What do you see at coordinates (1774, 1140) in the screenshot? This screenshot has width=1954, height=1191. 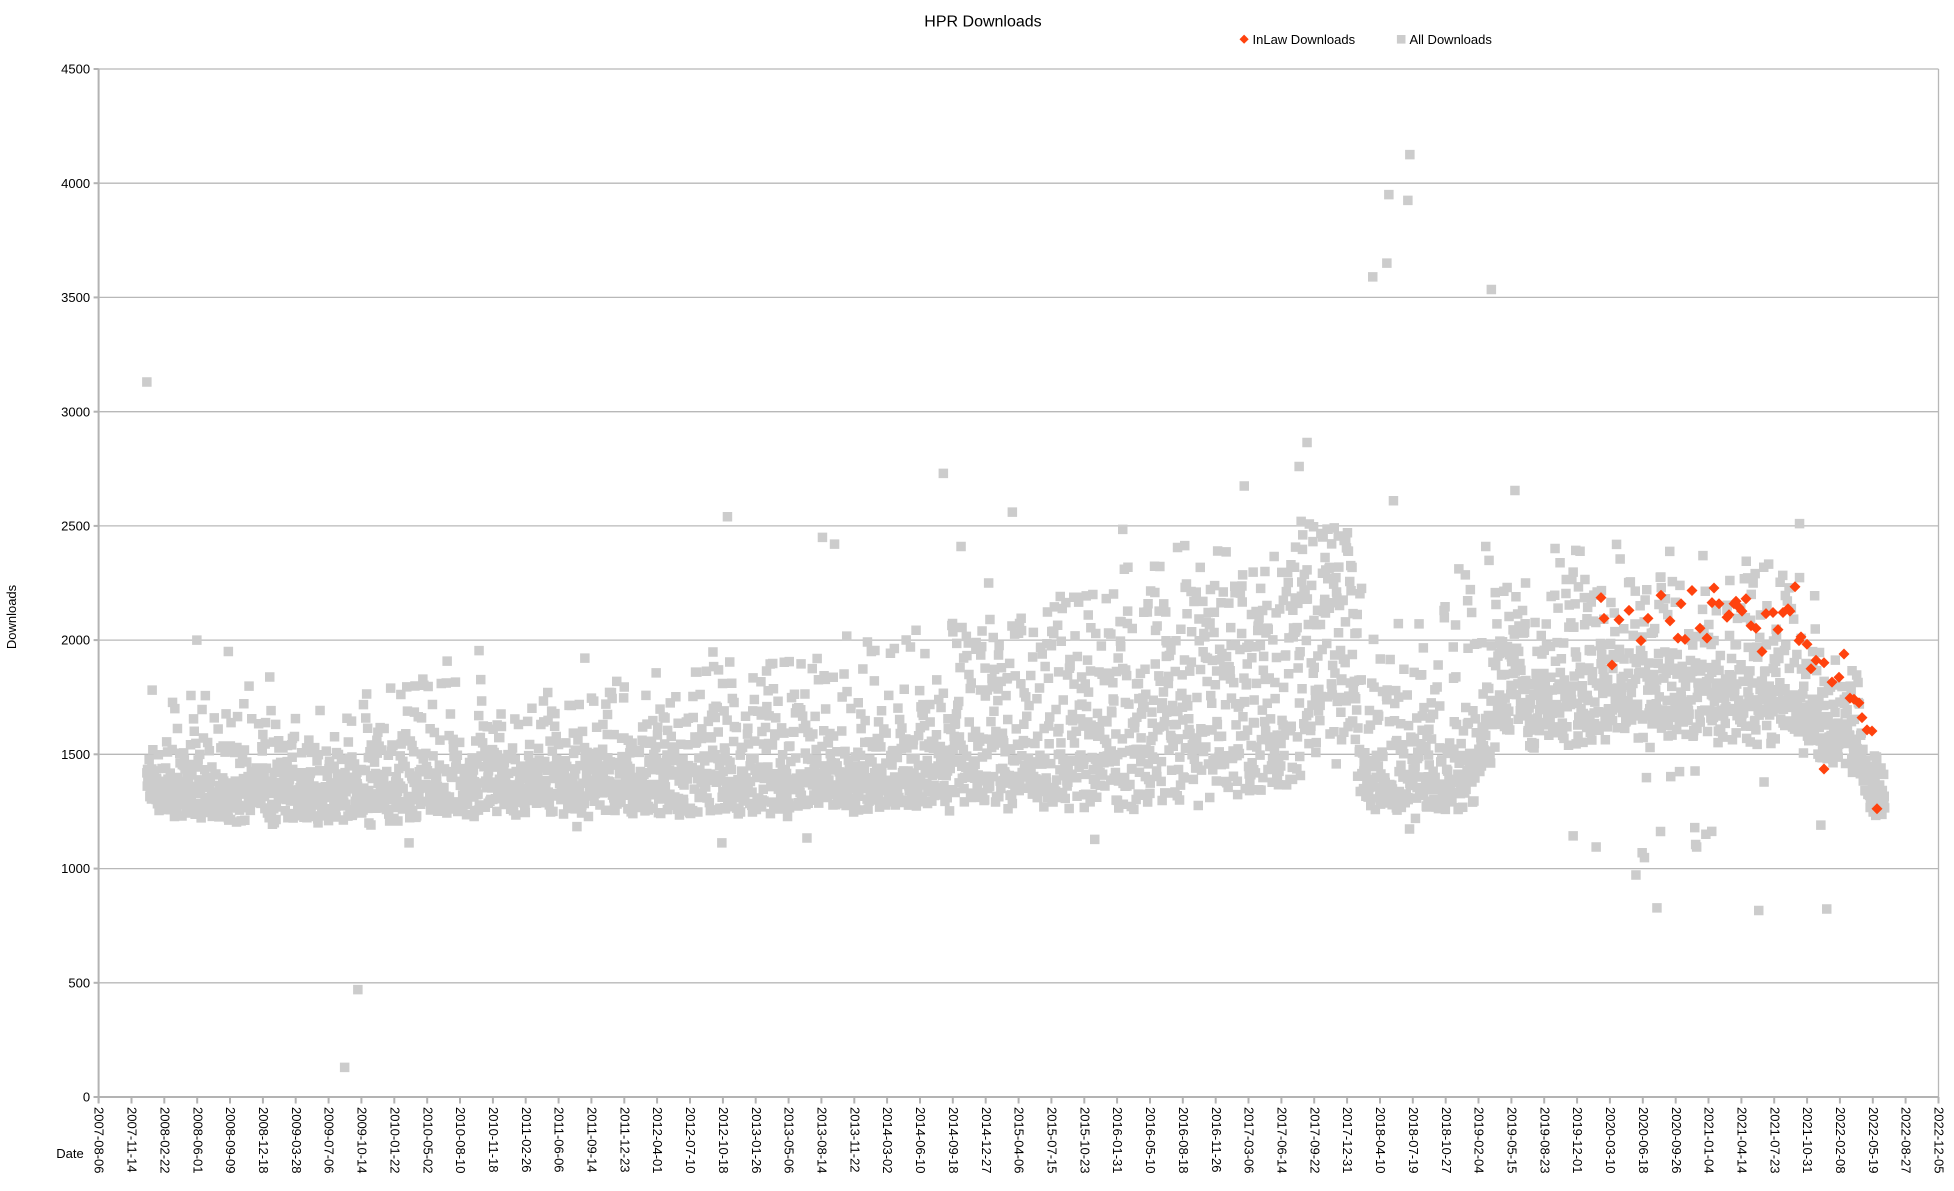 I see `svg-text: 2021-07-23` at bounding box center [1774, 1140].